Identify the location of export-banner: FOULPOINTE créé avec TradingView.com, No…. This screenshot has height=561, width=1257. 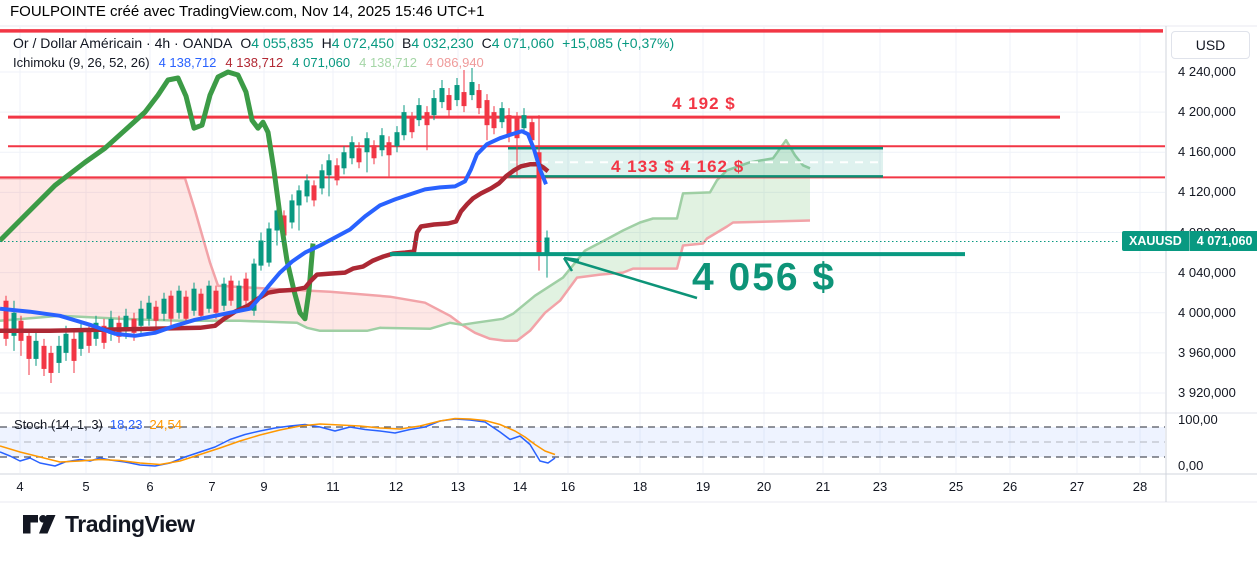
(247, 11).